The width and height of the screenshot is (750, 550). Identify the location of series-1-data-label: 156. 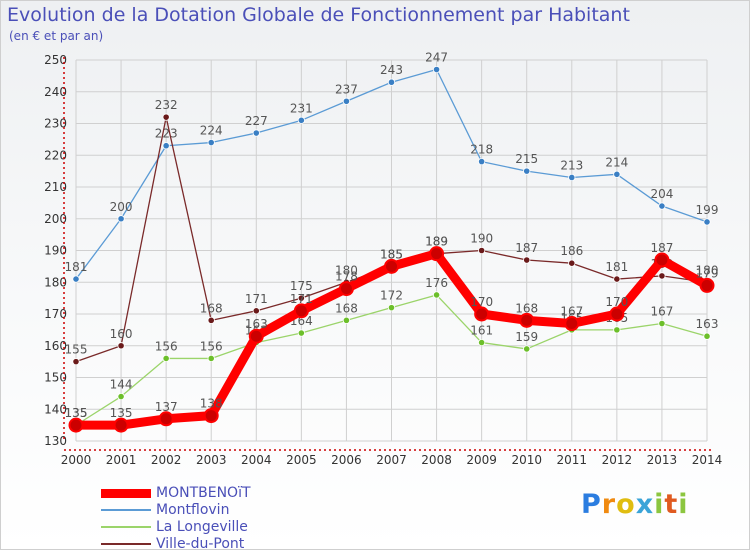
(166, 346).